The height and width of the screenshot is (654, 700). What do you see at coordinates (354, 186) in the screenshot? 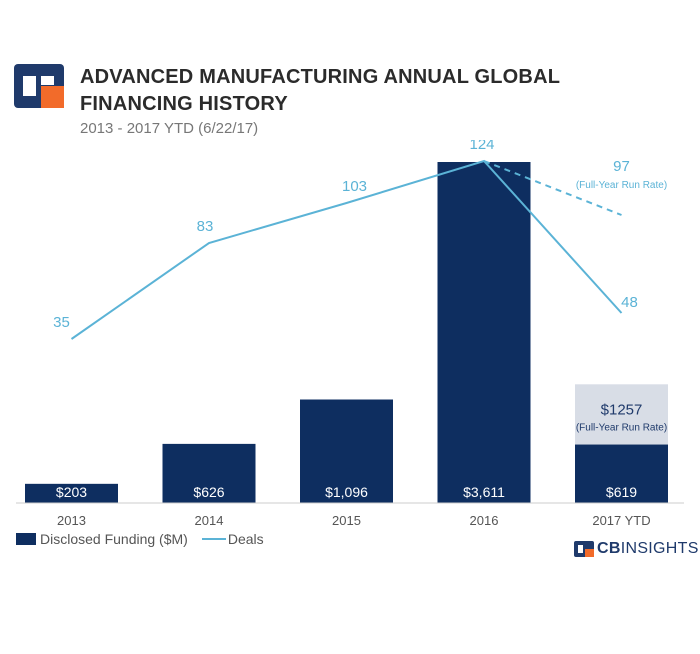
I see `deals-point-label: 103` at bounding box center [354, 186].